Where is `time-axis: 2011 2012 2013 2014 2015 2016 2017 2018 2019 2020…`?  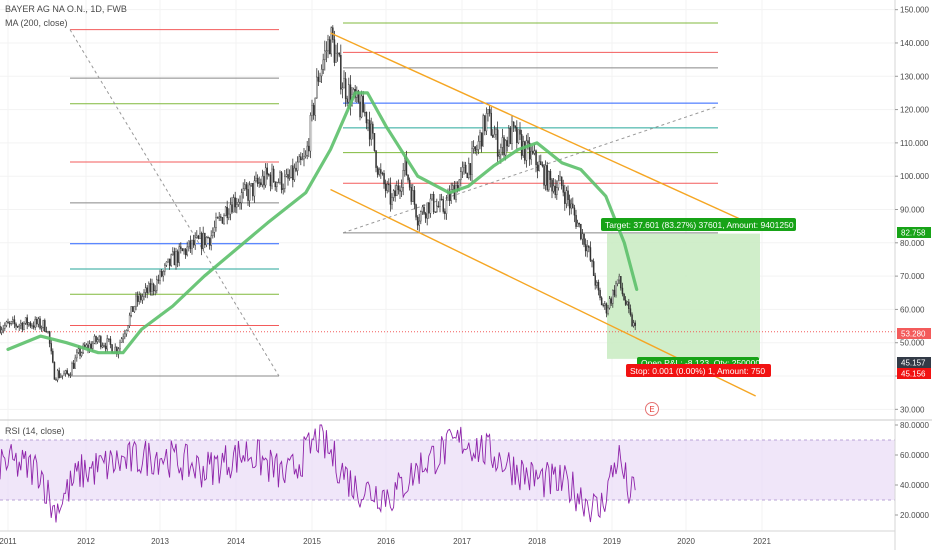
time-axis: 2011 2012 2013 2014 2015 2016 2017 2018 2019 2020… is located at coordinates (385, 541).